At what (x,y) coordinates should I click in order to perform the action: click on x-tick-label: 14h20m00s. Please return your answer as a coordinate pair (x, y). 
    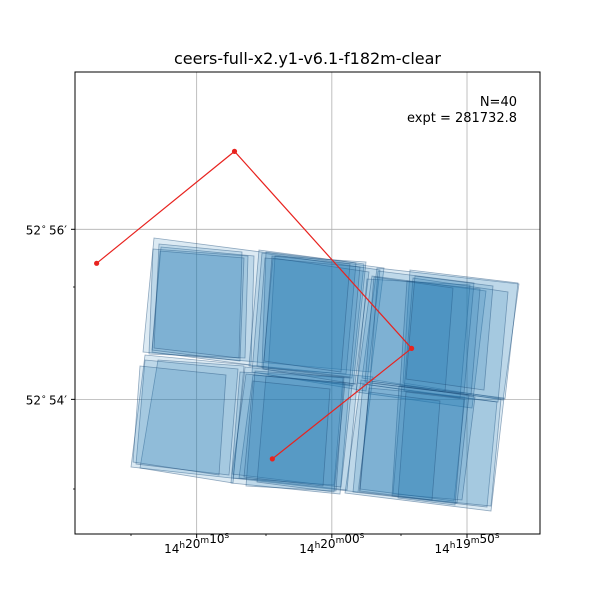
    Looking at the image, I should click on (331, 543).